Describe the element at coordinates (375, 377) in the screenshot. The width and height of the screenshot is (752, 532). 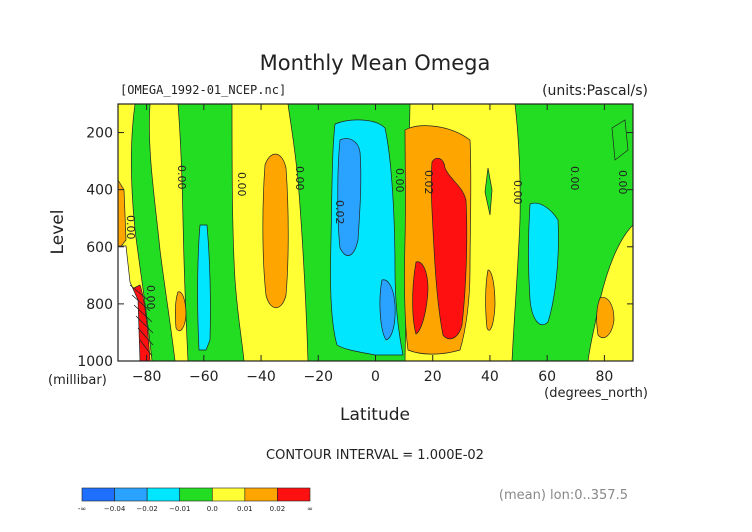
I see `x-tick-label: 0` at that location.